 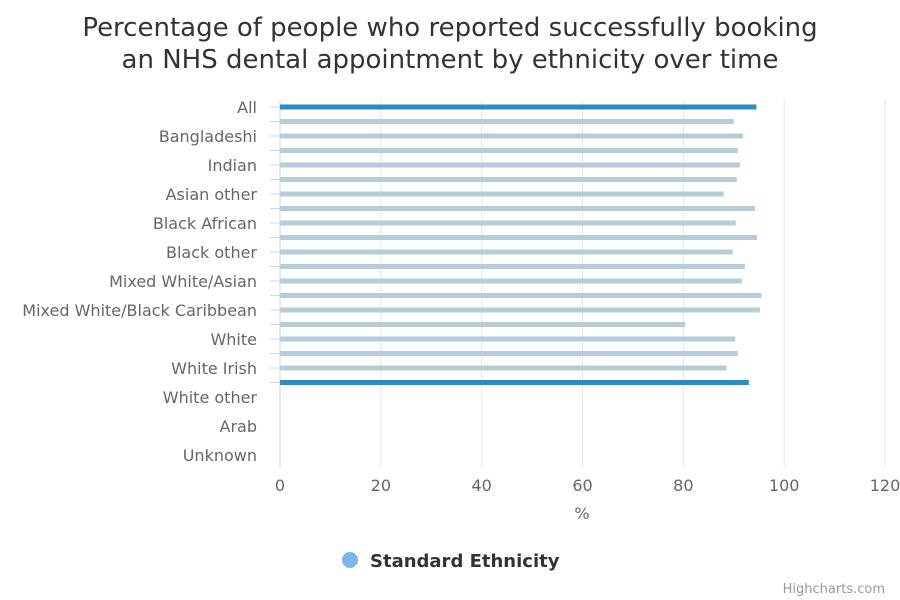 What do you see at coordinates (233, 339) in the screenshot?
I see `category-label: White` at bounding box center [233, 339].